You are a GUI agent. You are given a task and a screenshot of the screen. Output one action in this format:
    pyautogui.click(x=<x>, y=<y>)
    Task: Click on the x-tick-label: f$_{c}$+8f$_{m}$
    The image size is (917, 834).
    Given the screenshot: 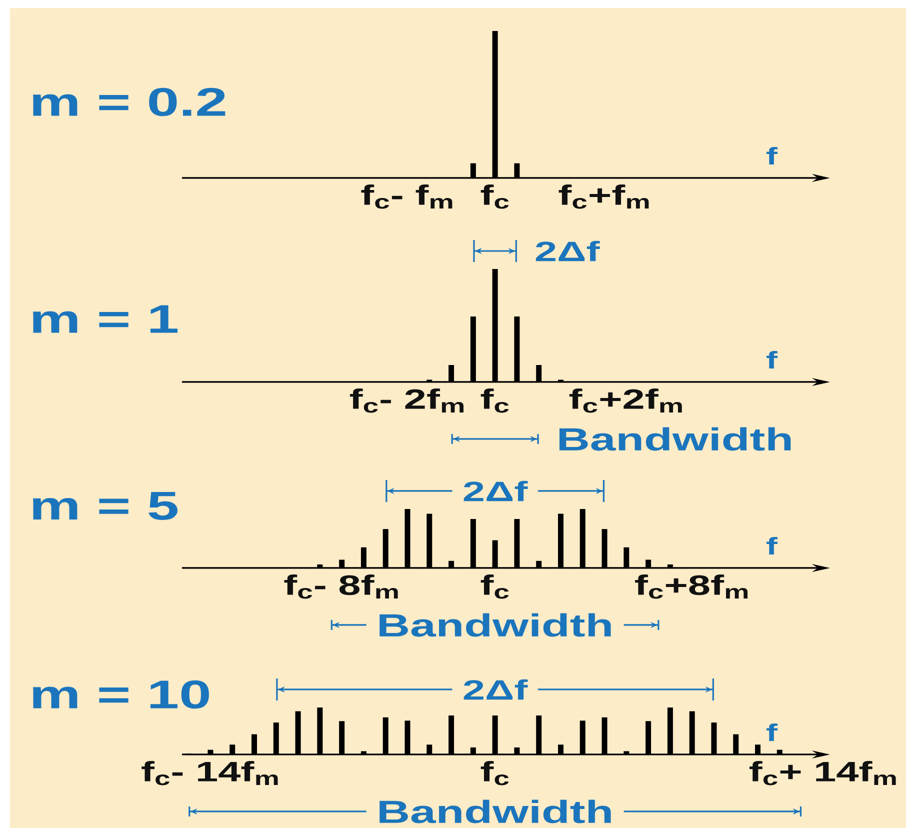 What is the action you would take?
    pyautogui.click(x=691, y=586)
    